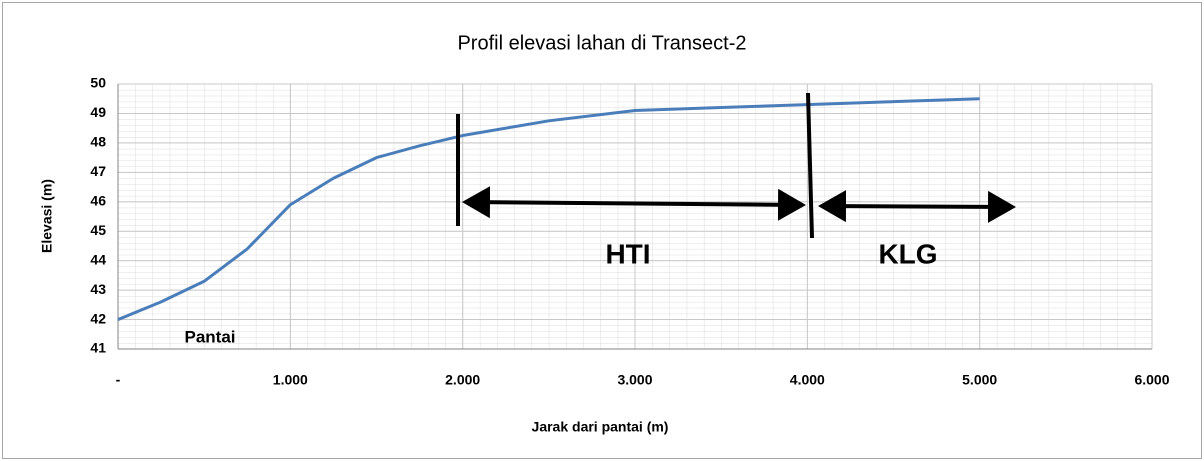 The height and width of the screenshot is (461, 1204). Describe the element at coordinates (601, 43) in the screenshot. I see `chart-title: Profil elevasi lahan di Transect-2` at that location.